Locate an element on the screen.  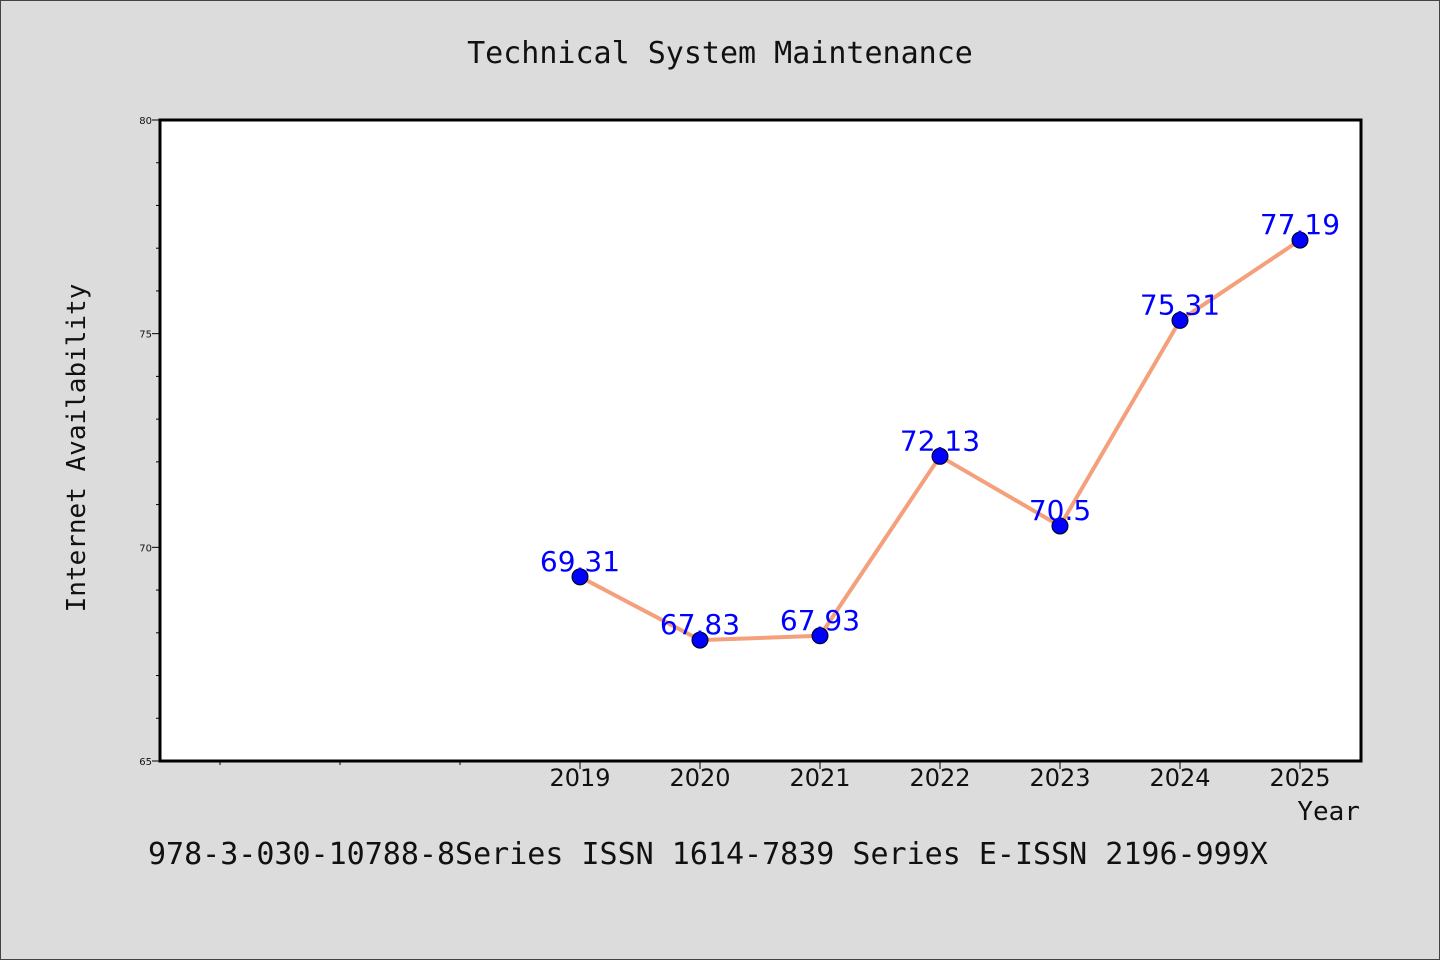
y-tick-label: 80 is located at coordinates (145, 121).